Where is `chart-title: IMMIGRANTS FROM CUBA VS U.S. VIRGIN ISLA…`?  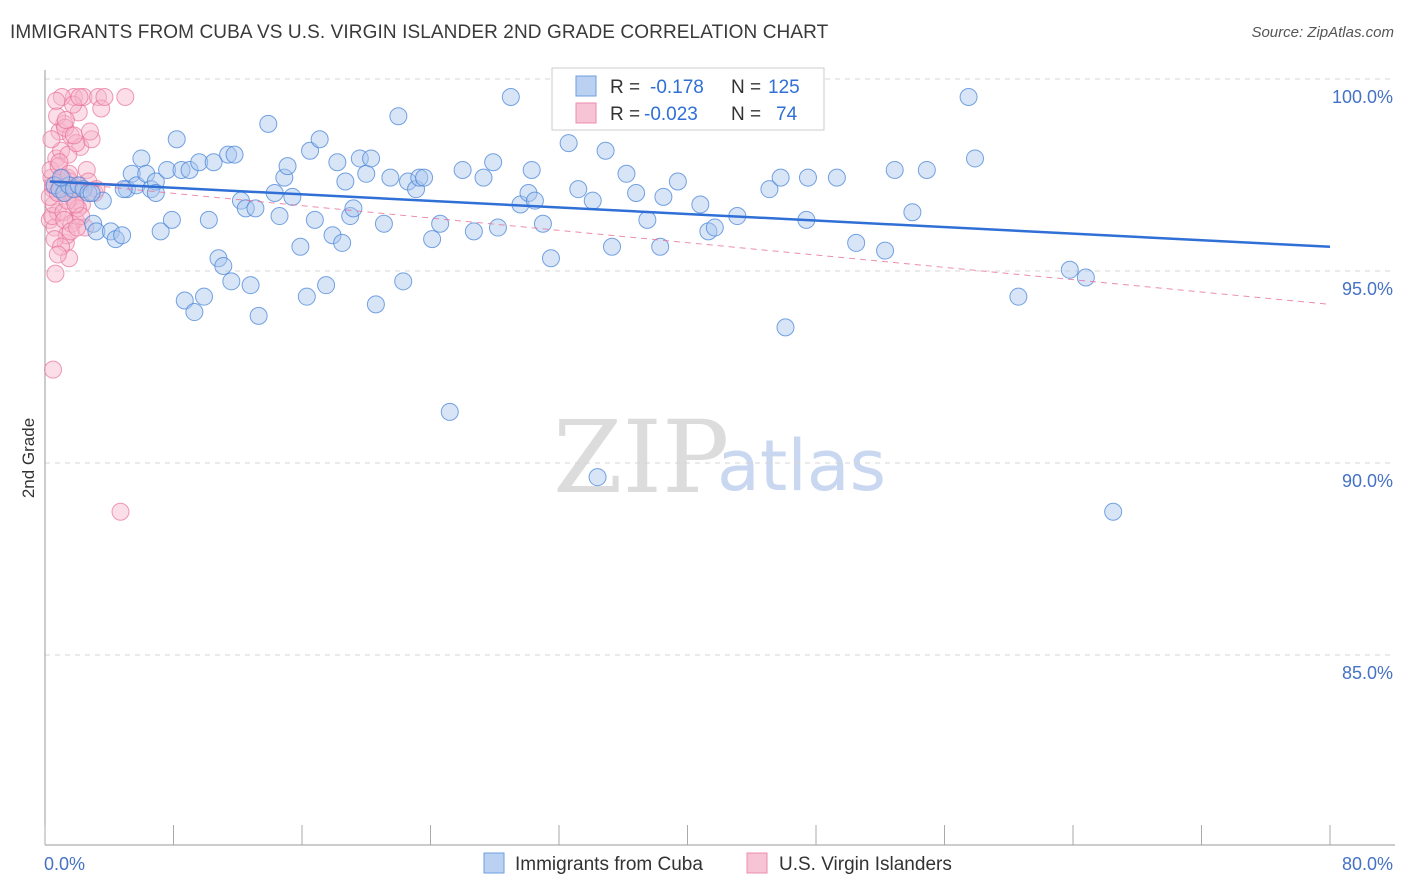 chart-title: IMMIGRANTS FROM CUBA VS U.S. VIRGIN ISLA… is located at coordinates (419, 32).